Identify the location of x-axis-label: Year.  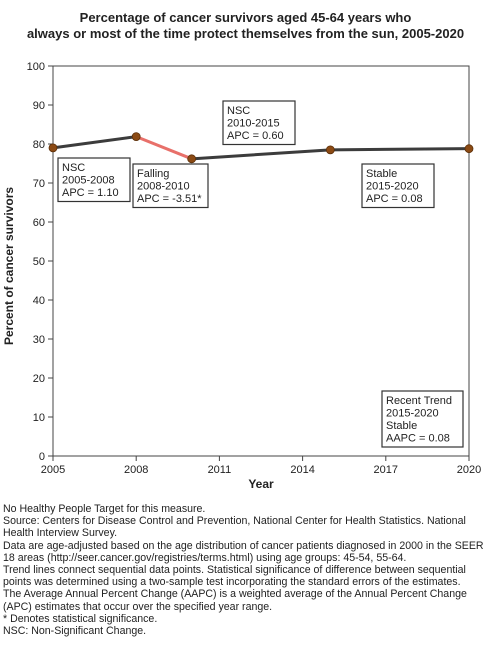
(261, 484).